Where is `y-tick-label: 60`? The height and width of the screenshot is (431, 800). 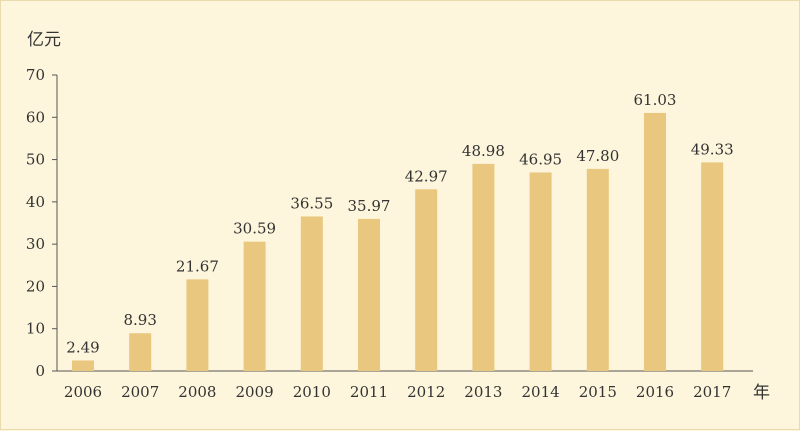
y-tick-label: 60 is located at coordinates (35, 117).